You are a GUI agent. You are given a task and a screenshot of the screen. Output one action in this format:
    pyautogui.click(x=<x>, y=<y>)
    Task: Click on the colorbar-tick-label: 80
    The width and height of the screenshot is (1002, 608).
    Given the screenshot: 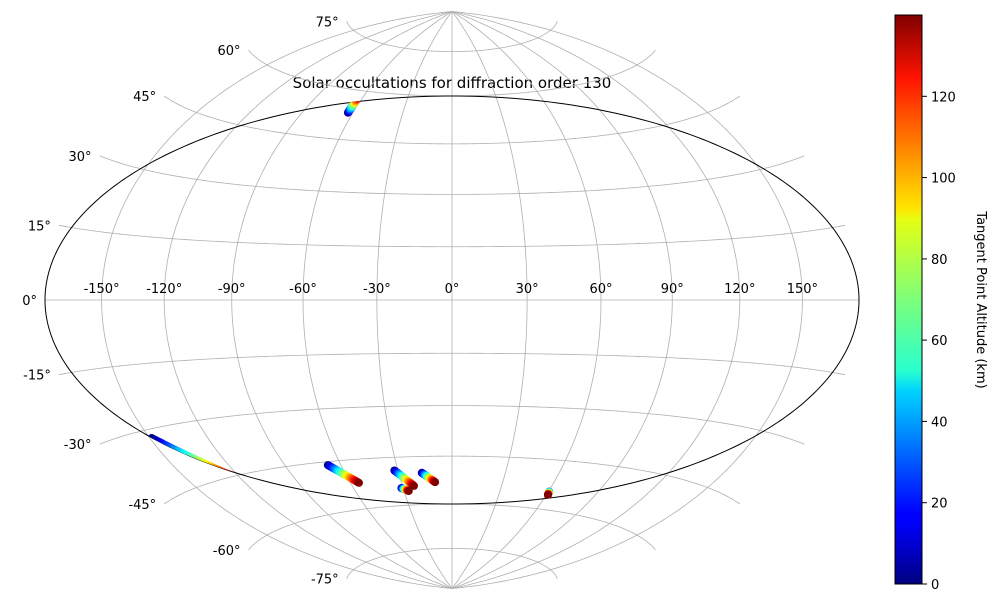 What is the action you would take?
    pyautogui.click(x=939, y=260)
    